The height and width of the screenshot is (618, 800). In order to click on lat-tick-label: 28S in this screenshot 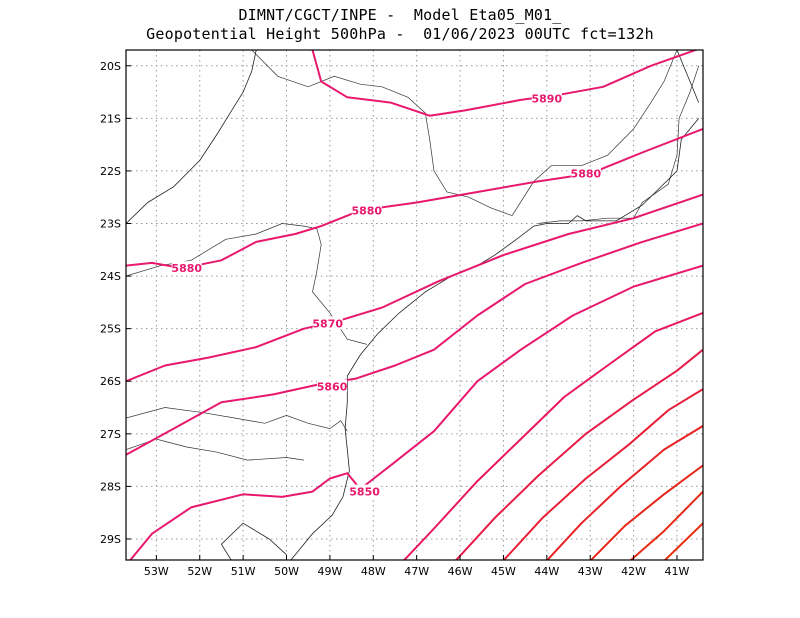, I will do `click(110, 486)`.